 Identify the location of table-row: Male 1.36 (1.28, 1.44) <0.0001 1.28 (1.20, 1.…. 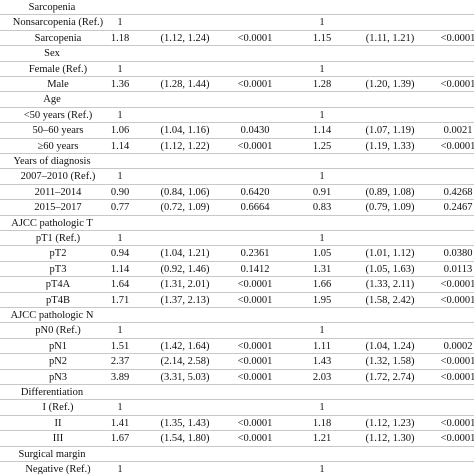
(237, 85).